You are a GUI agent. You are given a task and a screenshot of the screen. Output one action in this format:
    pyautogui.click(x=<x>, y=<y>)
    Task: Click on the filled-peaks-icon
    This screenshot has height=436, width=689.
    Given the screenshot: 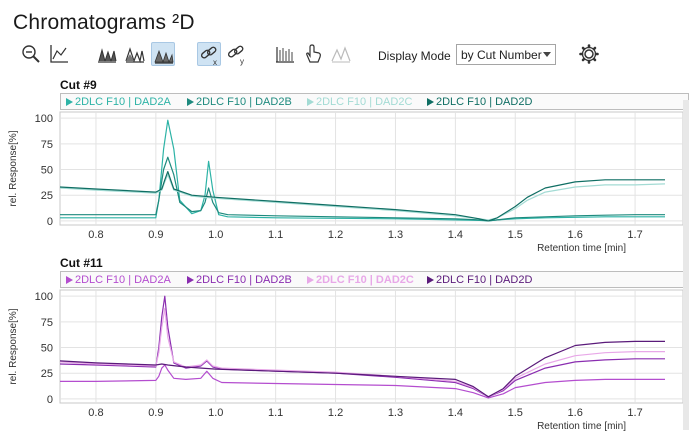 What is the action you would take?
    pyautogui.click(x=163, y=54)
    